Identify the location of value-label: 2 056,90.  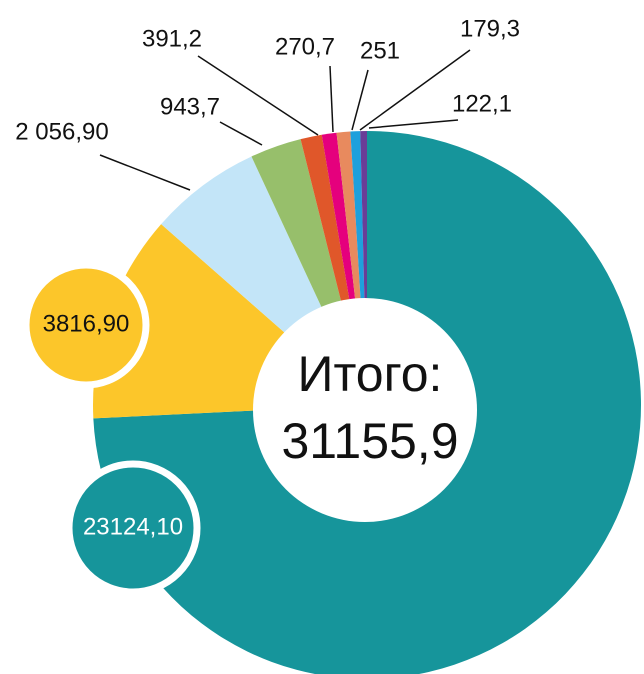
(61, 131).